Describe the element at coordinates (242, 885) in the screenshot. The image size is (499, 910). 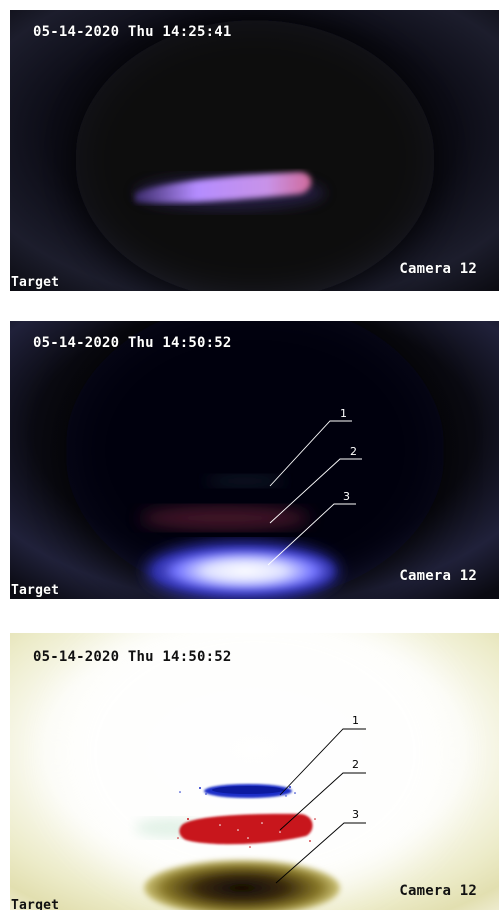
I see `dark-layer` at that location.